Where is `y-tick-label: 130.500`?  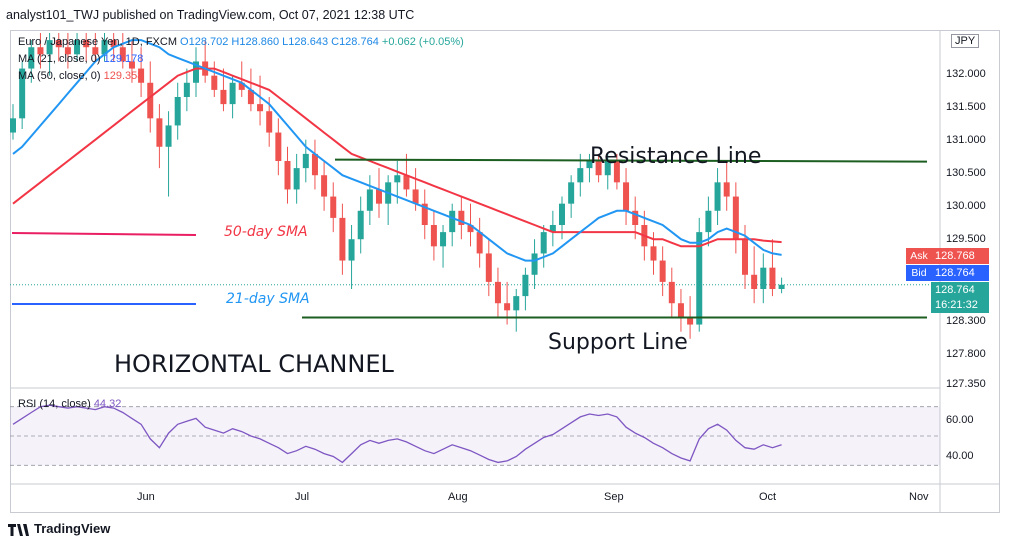 y-tick-label: 130.500 is located at coordinates (966, 173).